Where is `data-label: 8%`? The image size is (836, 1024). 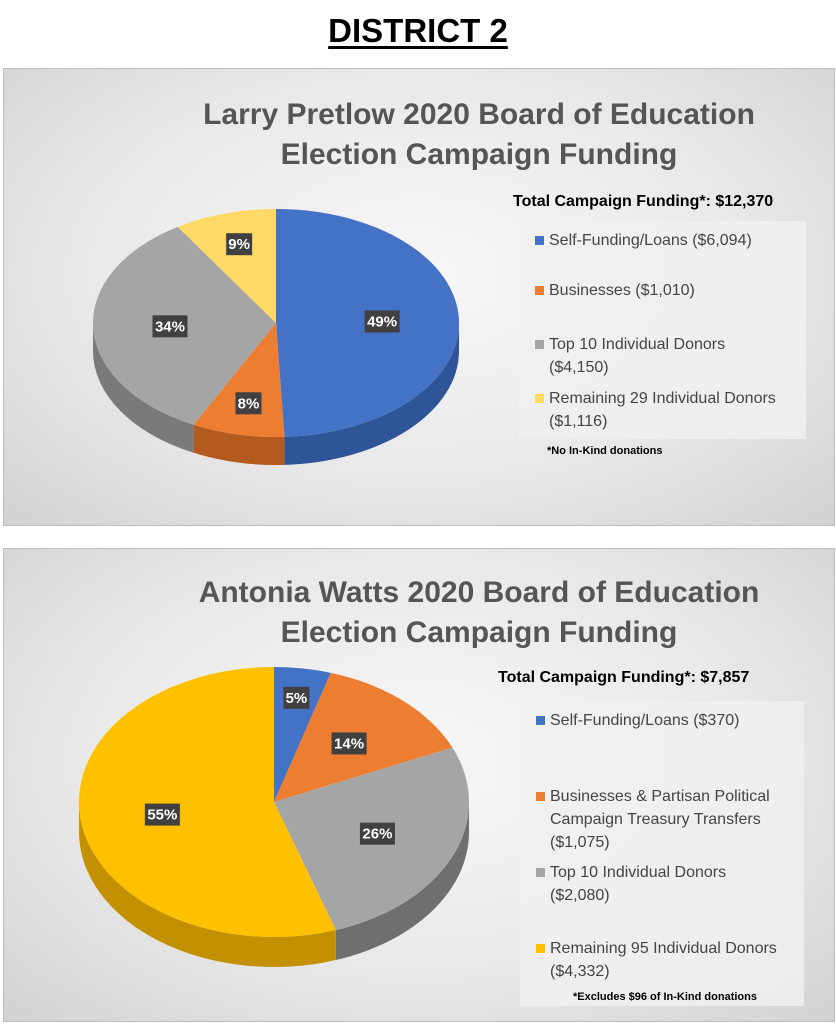
data-label: 8% is located at coordinates (249, 403).